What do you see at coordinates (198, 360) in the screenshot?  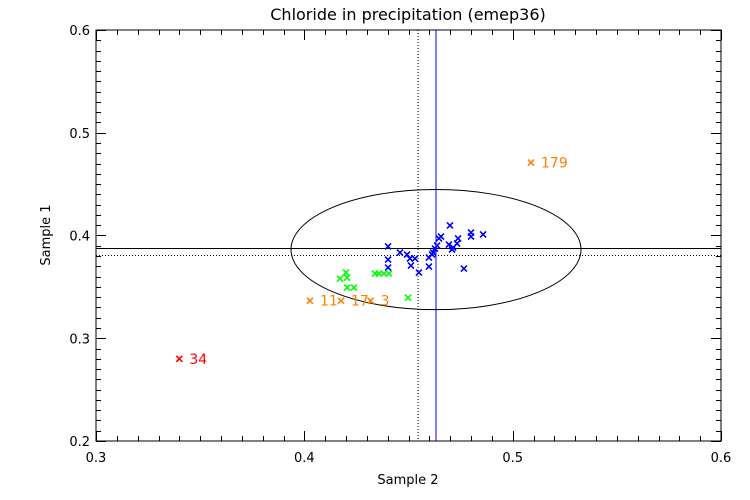 I see `outlier-label: 34` at bounding box center [198, 360].